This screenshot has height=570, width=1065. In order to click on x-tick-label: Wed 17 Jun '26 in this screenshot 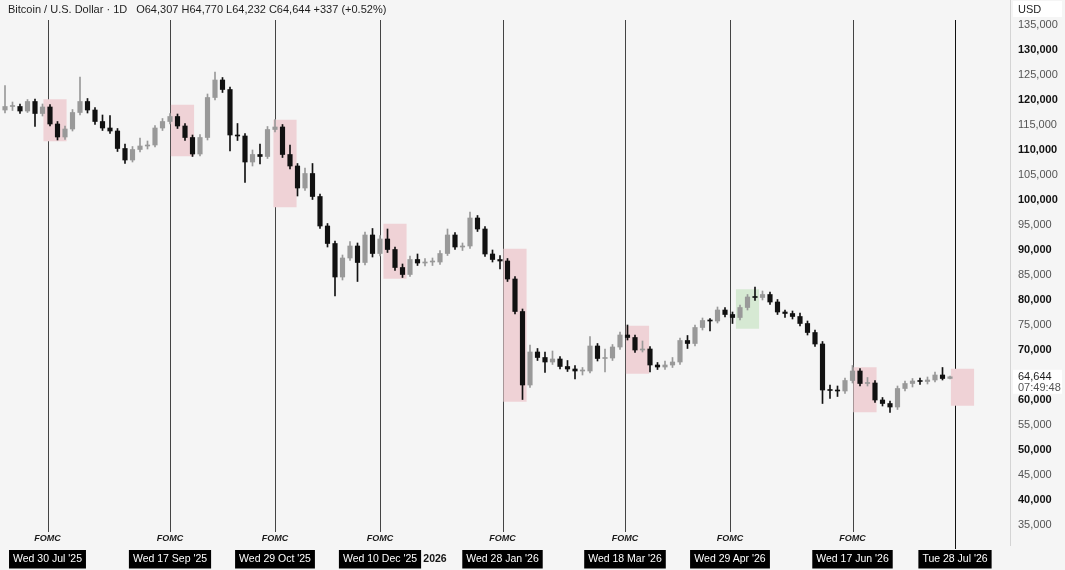, I will do `click(852, 558)`.